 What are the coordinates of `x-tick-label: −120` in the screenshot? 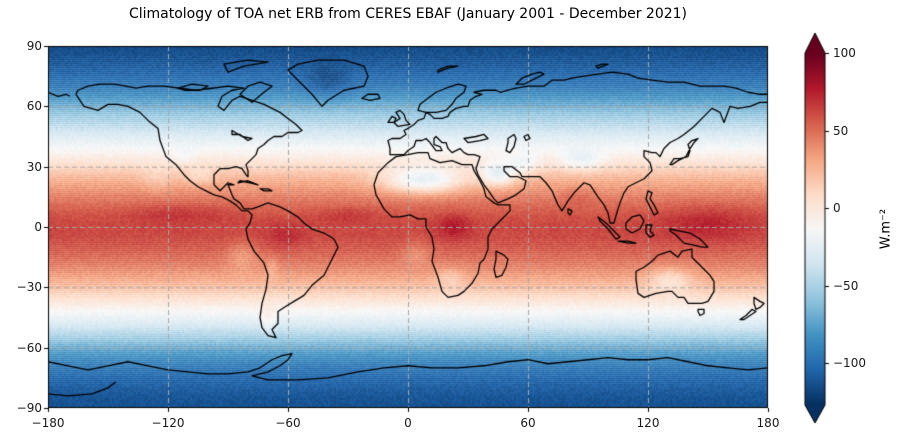 It's located at (168, 423).